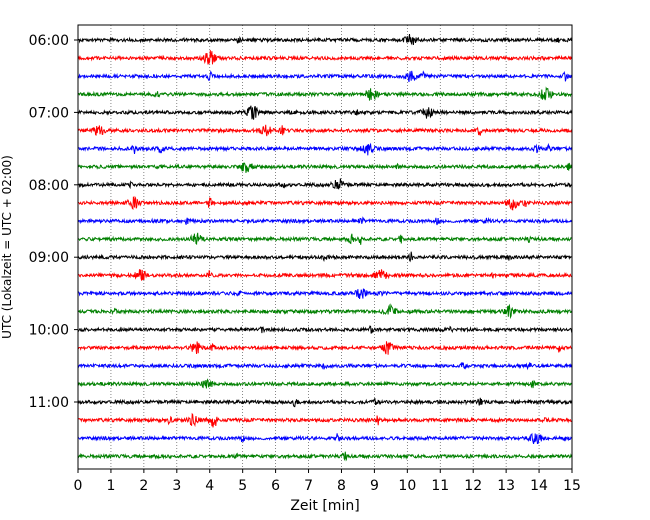 This screenshot has height=520, width=650. Describe the element at coordinates (53, 222) in the screenshot. I see `y-axis: 06:00 07:00 08:00 09:00 10:00 11:00` at that location.